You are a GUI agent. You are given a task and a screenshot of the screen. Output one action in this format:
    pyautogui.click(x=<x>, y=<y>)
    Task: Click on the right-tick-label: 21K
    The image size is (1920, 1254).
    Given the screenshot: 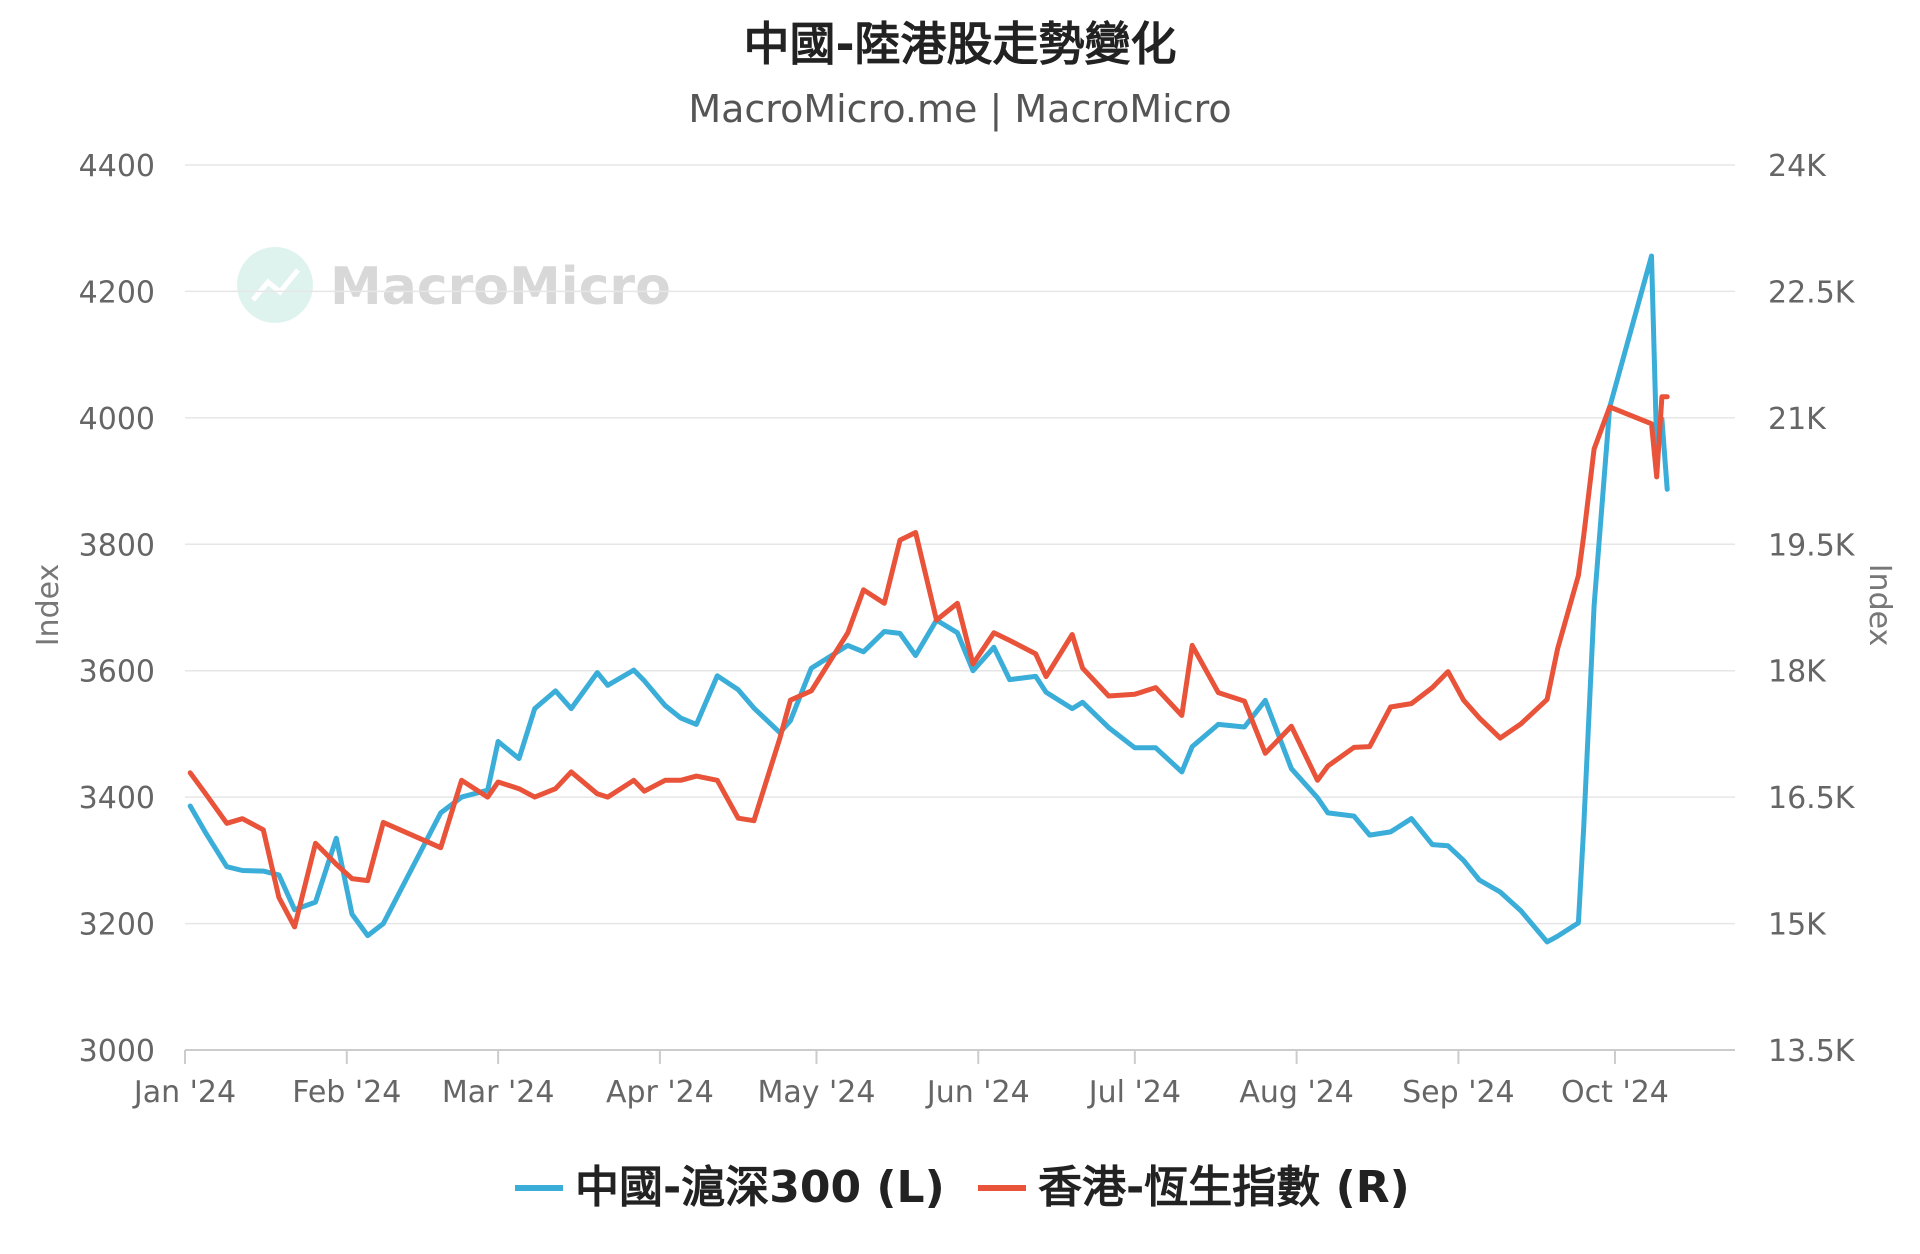 What is the action you would take?
    pyautogui.click(x=1797, y=419)
    